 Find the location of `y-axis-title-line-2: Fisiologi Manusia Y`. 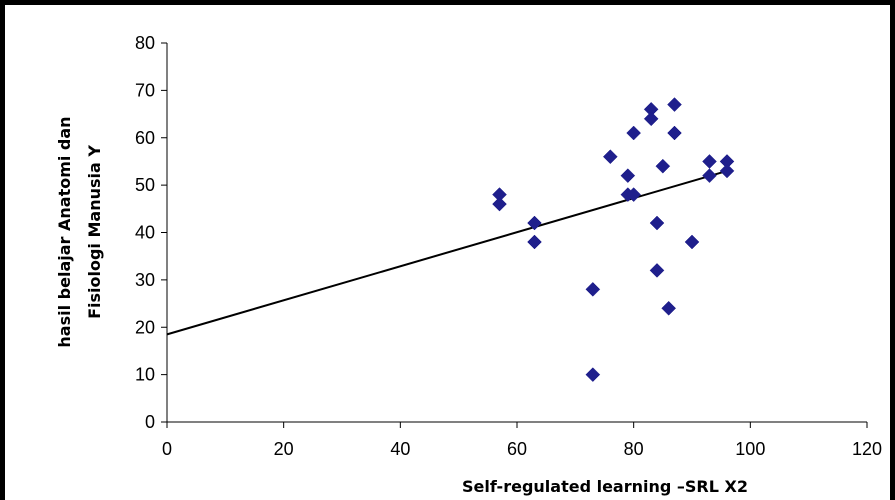

y-axis-title-line-2: Fisiologi Manusia Y is located at coordinates (94, 232).